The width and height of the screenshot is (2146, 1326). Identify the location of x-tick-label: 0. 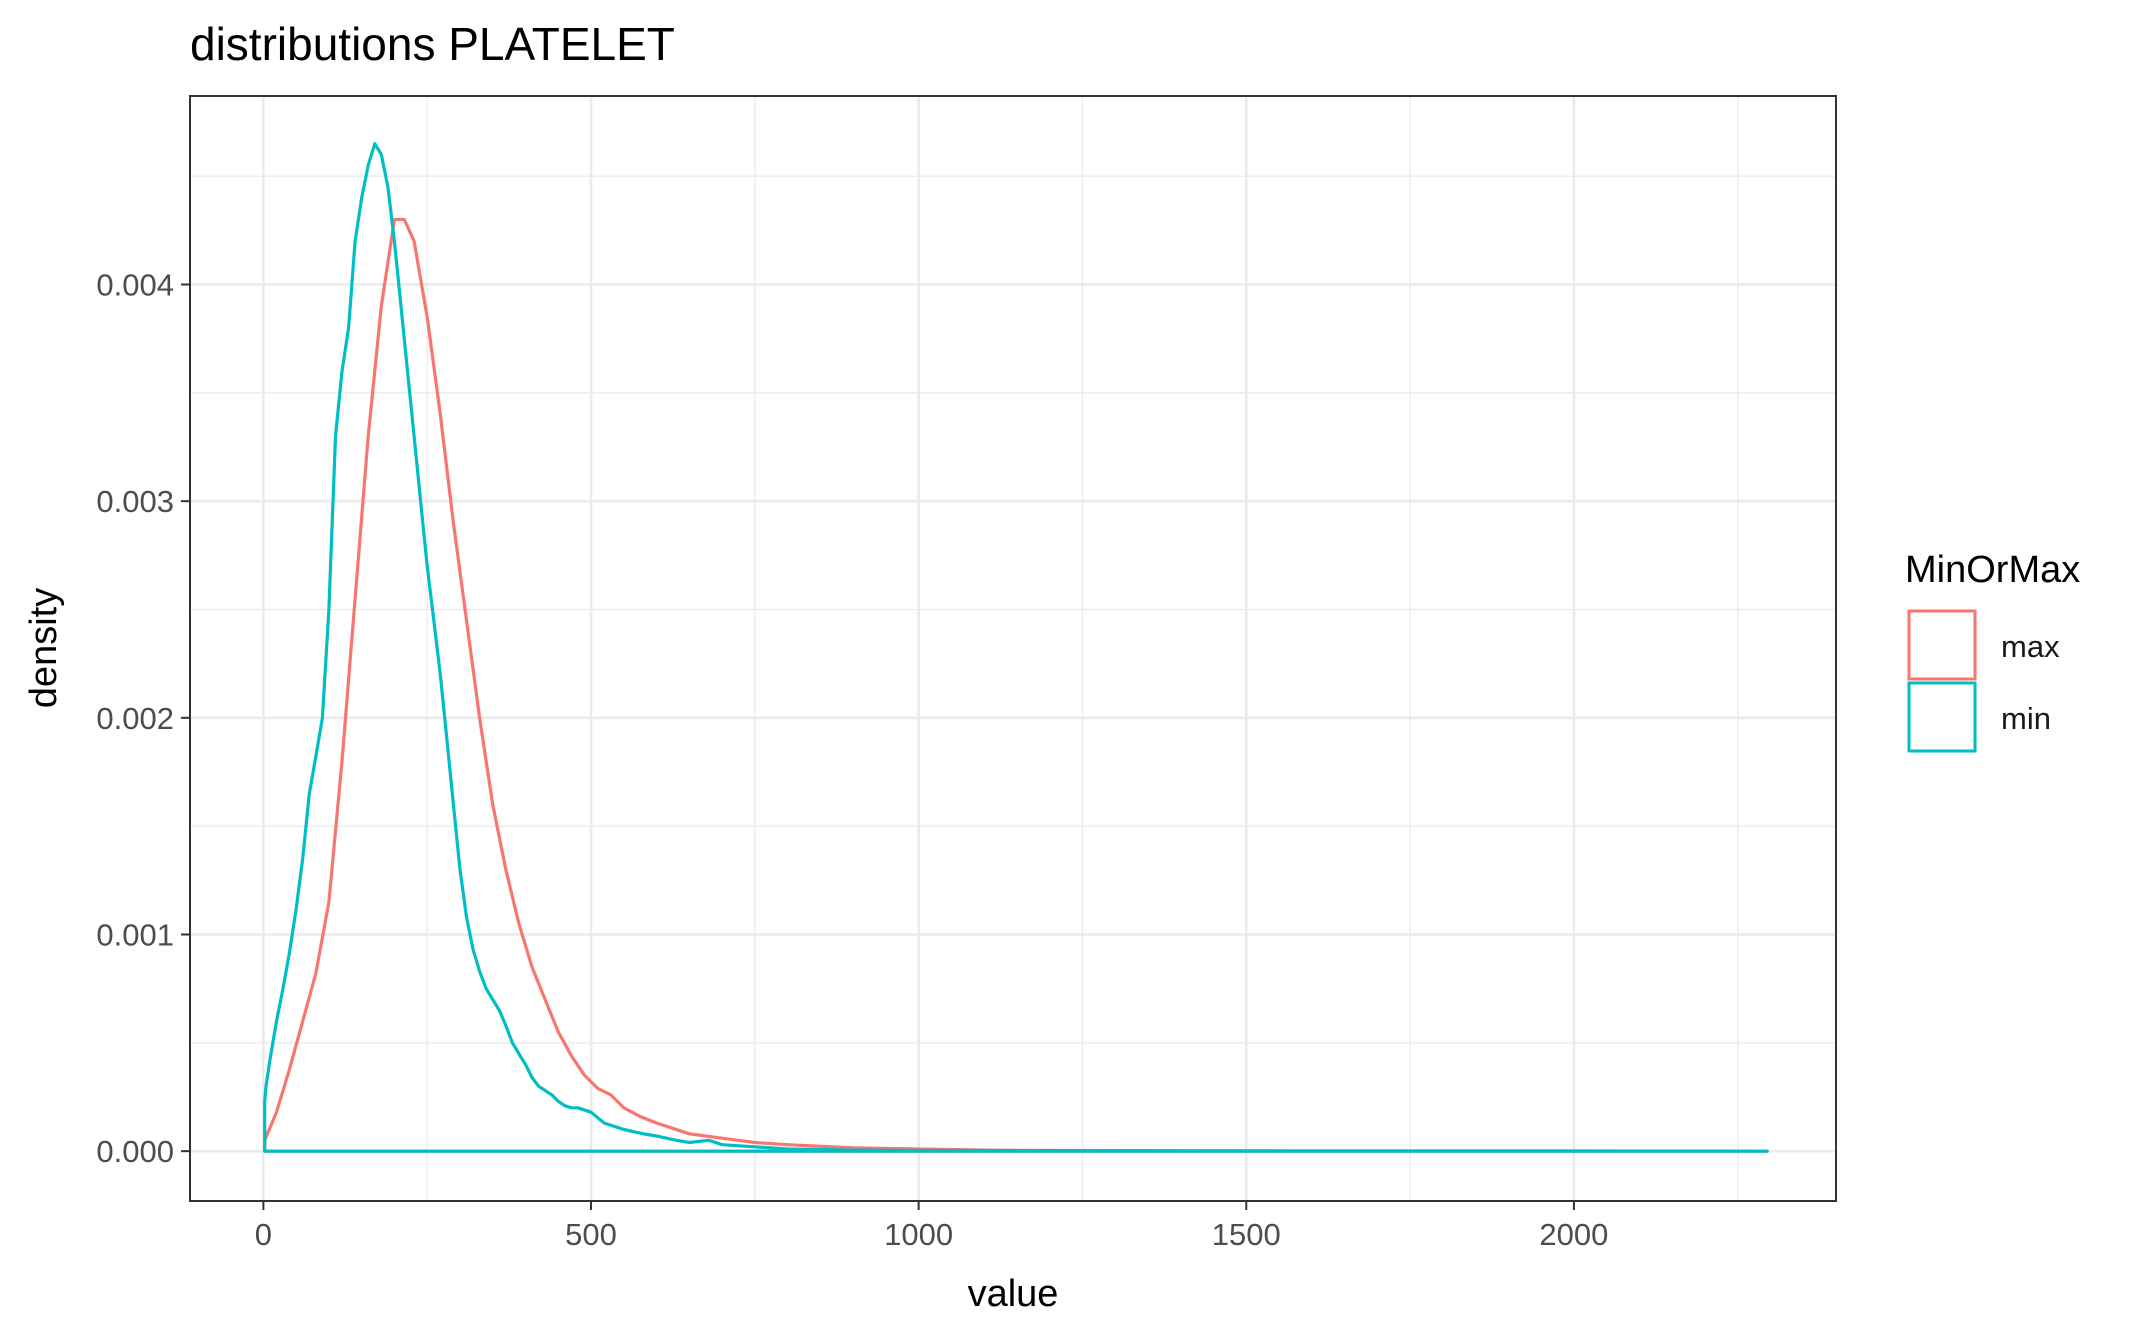
(263, 1234).